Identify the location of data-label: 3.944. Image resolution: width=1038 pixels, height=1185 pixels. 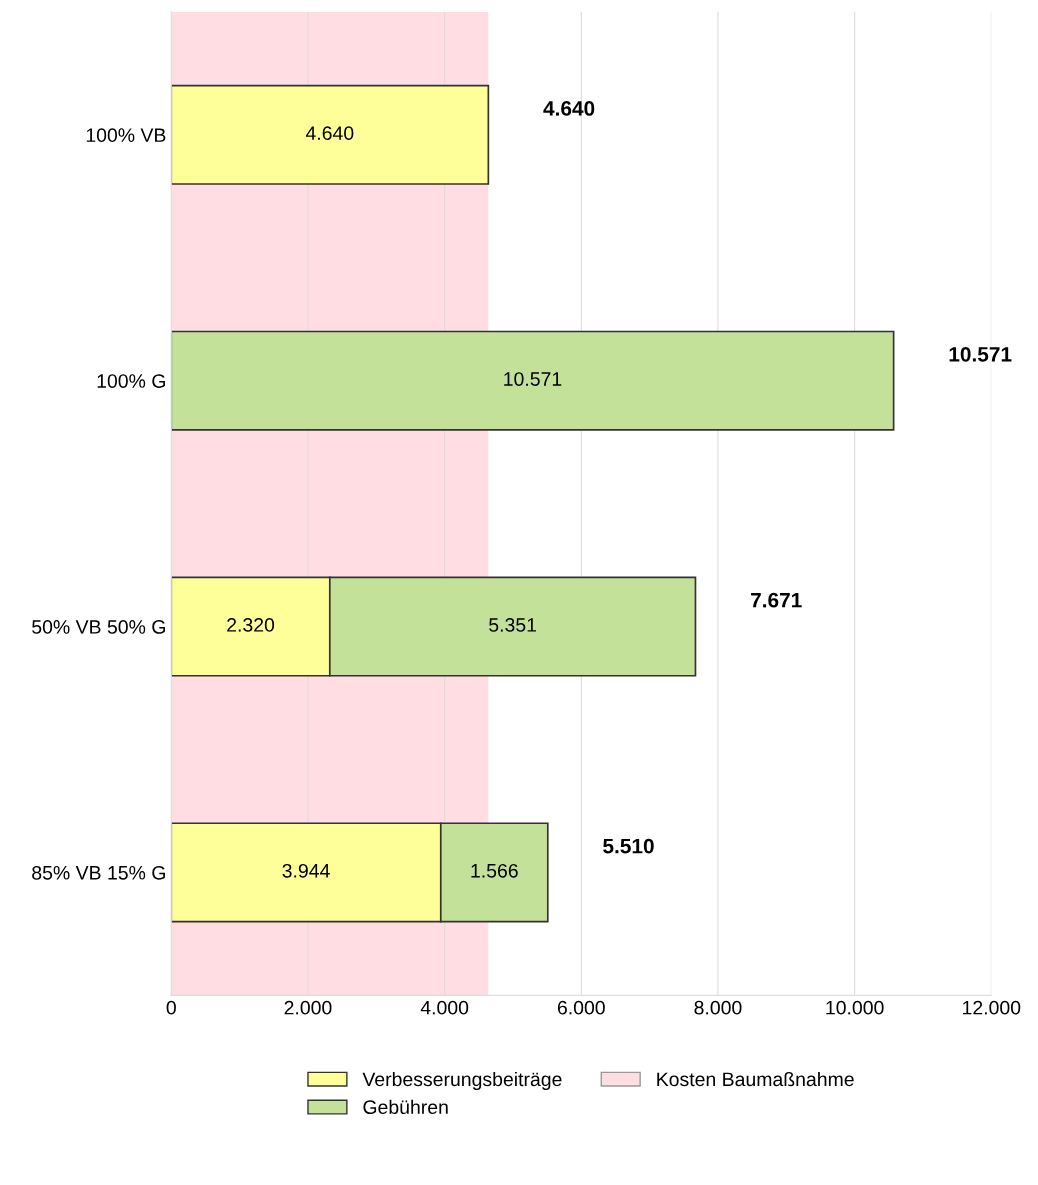
(306, 870).